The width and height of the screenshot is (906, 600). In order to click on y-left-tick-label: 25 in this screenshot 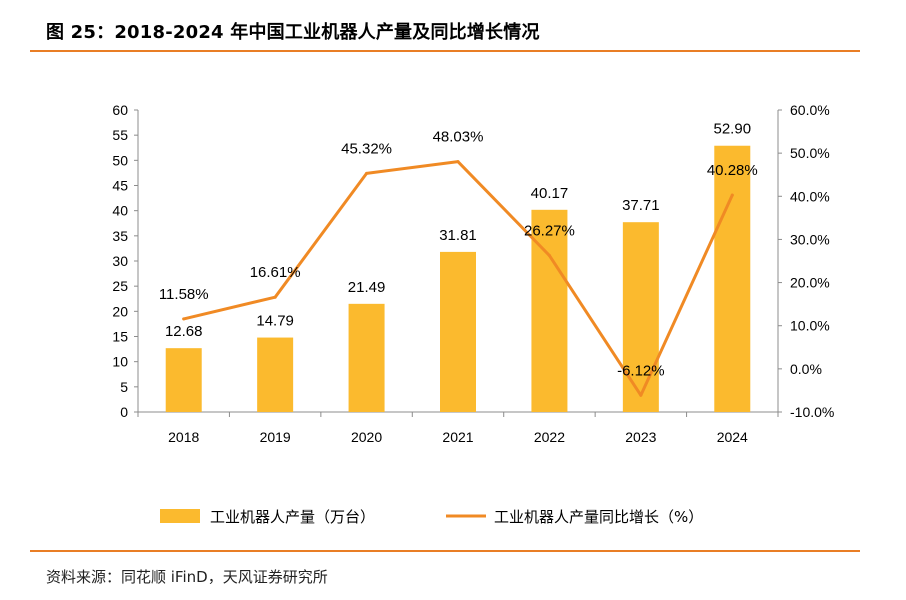, I will do `click(120, 286)`.